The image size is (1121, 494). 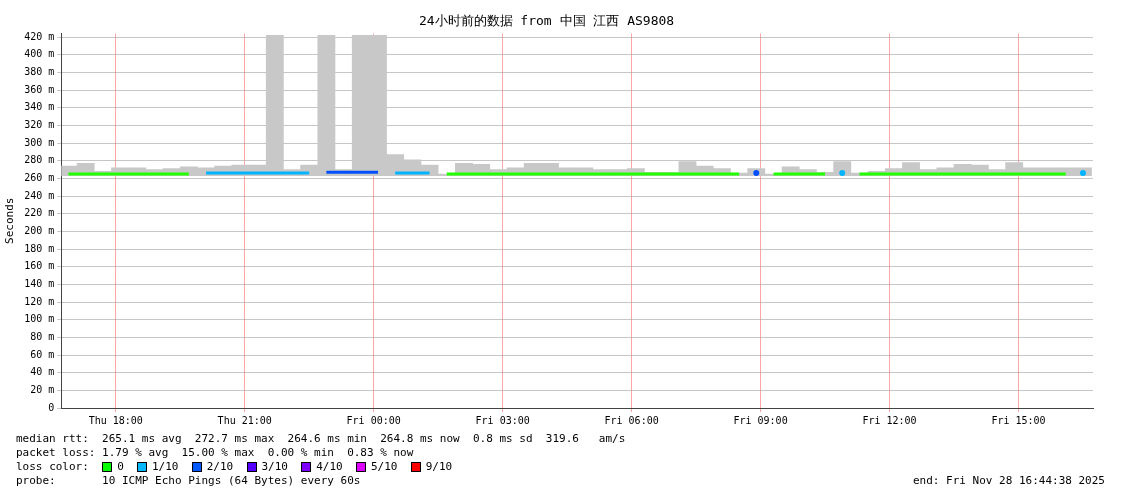 I want to click on chart-title: 24小时前的数据 from 中国 江西 AS9808, so click(x=546, y=21).